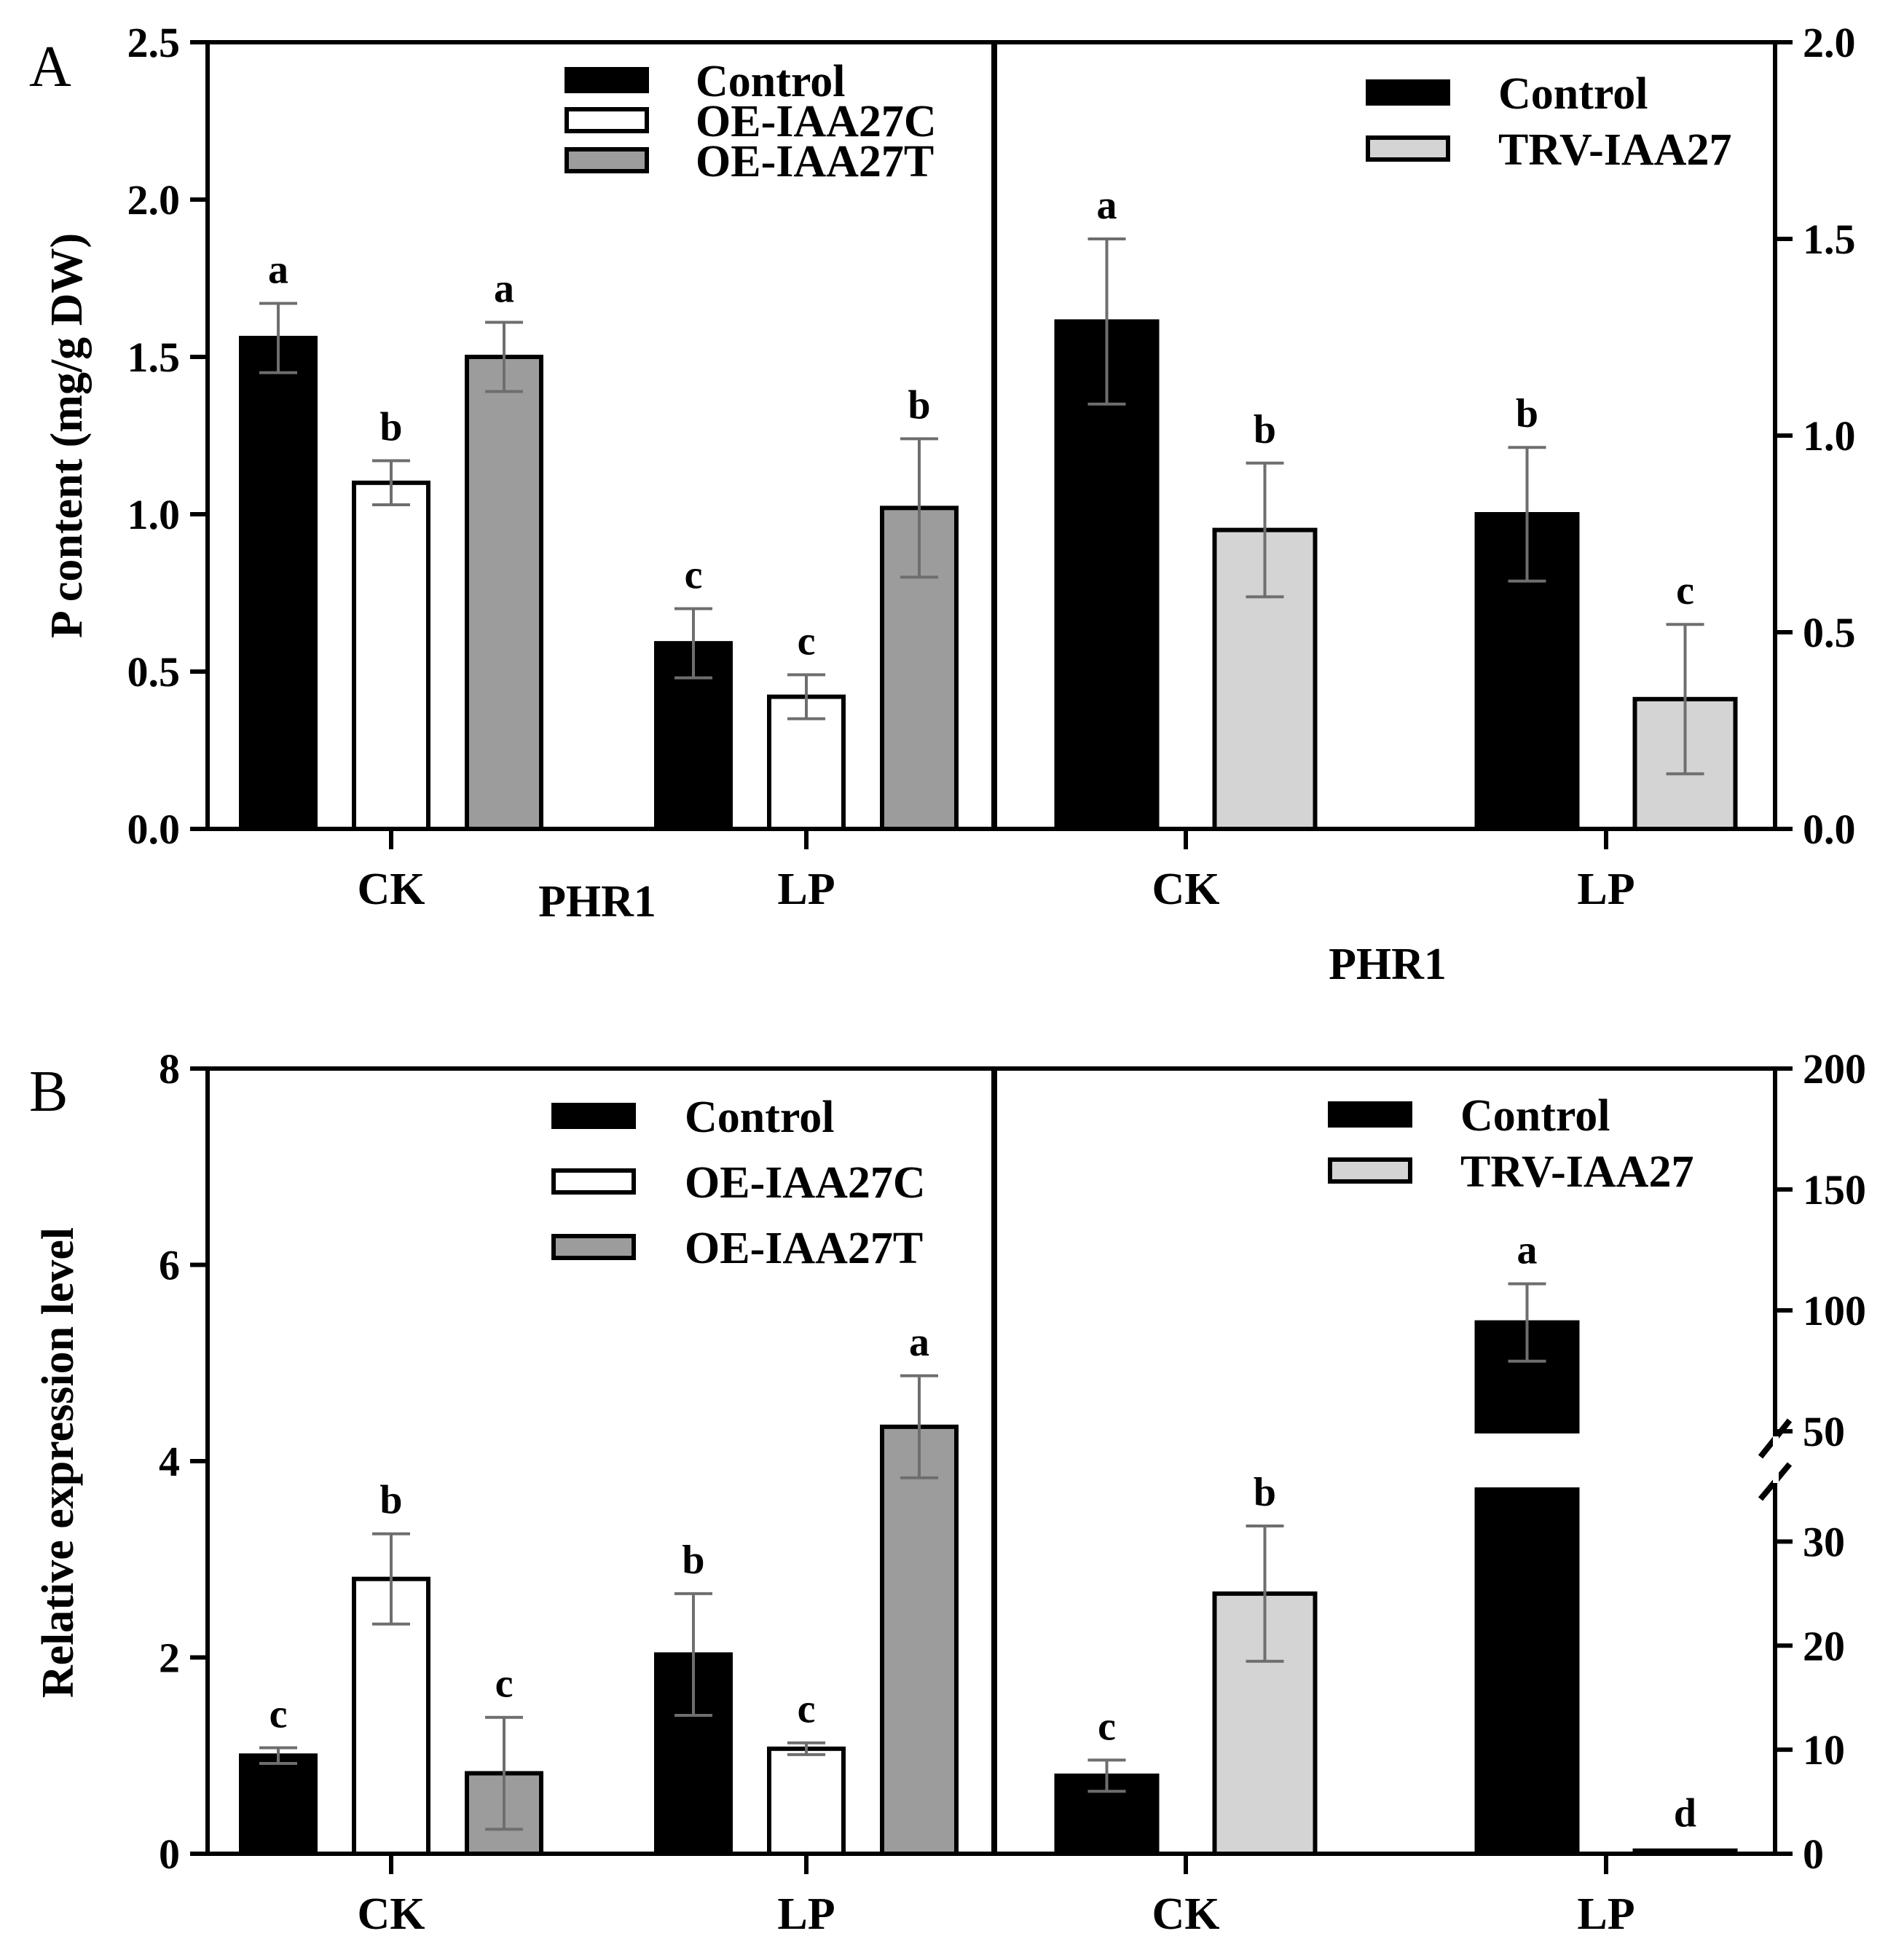  I want to click on y-tick-label: 30, so click(1824, 1541).